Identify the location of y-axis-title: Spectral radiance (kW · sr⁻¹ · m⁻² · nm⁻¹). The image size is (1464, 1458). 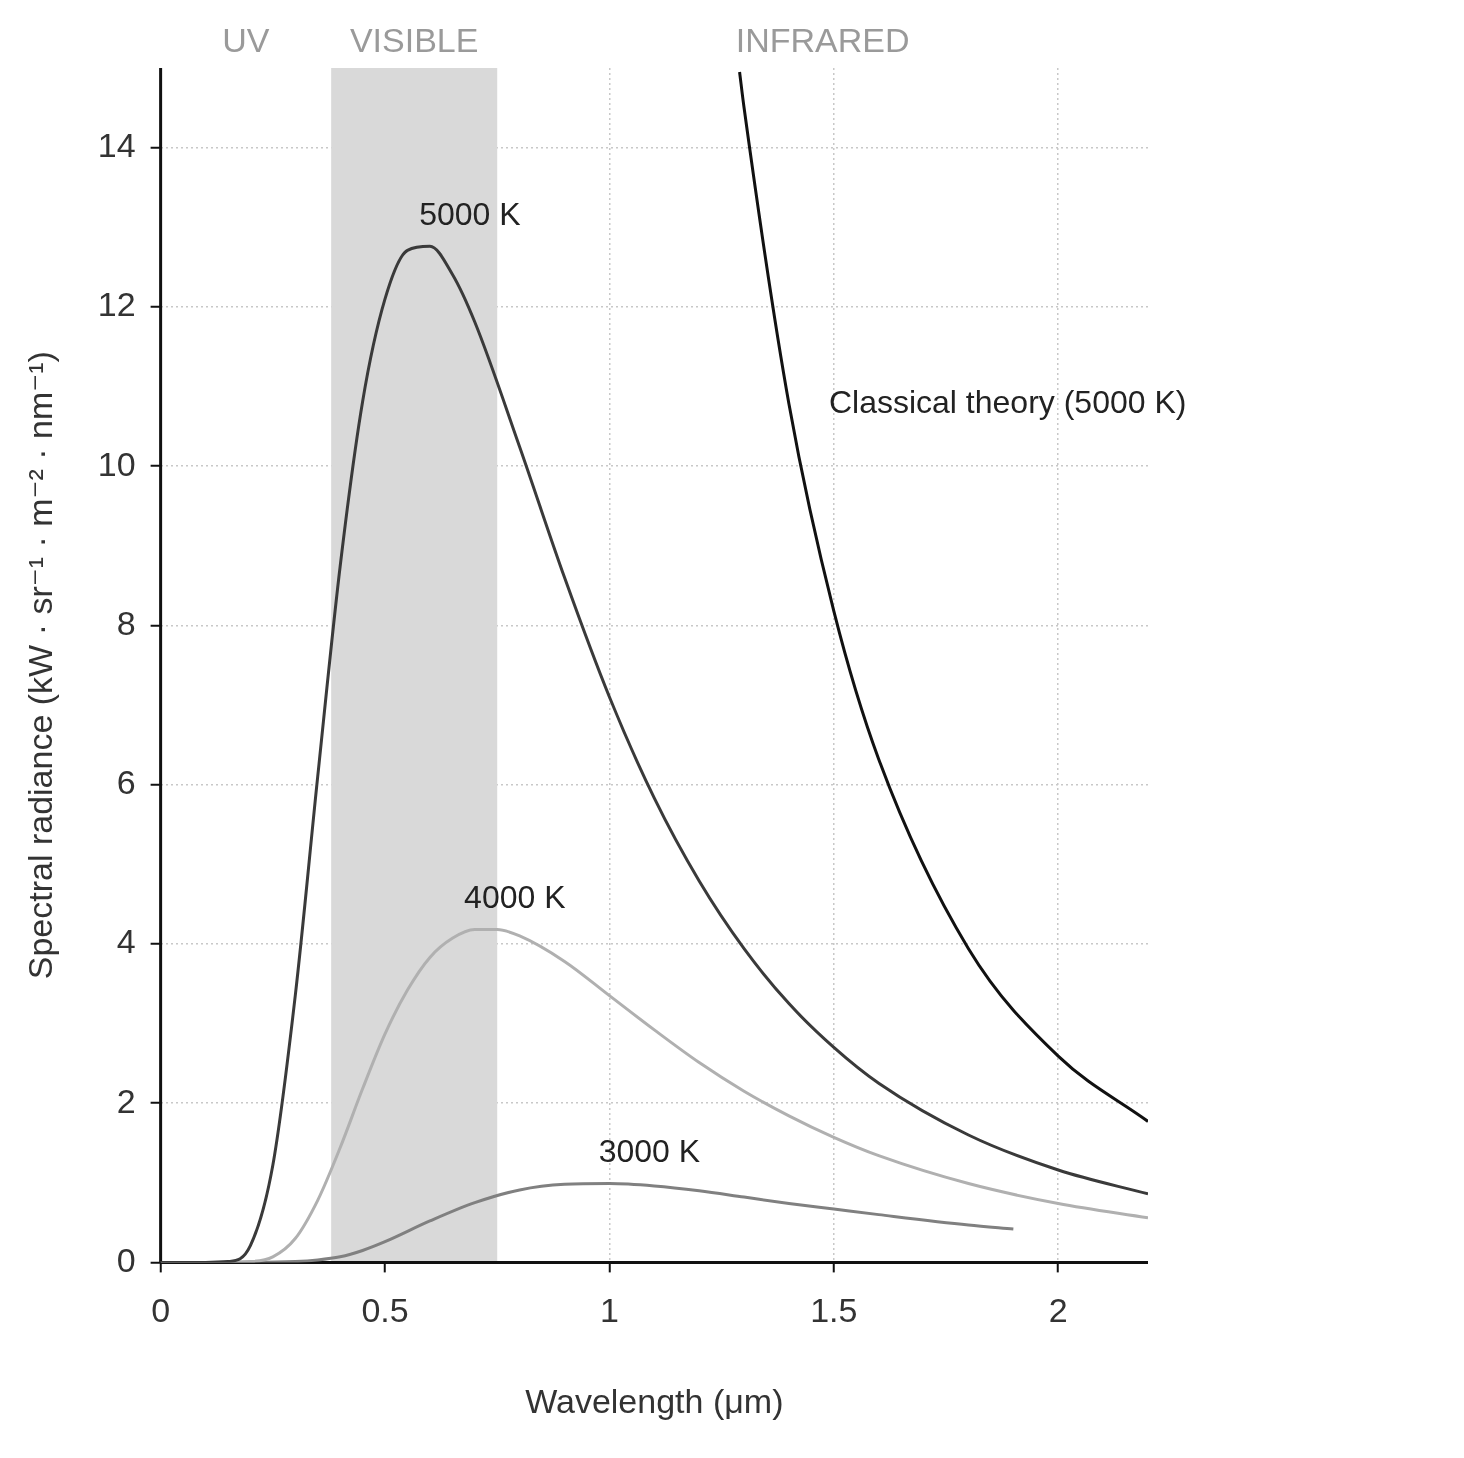
(39, 665).